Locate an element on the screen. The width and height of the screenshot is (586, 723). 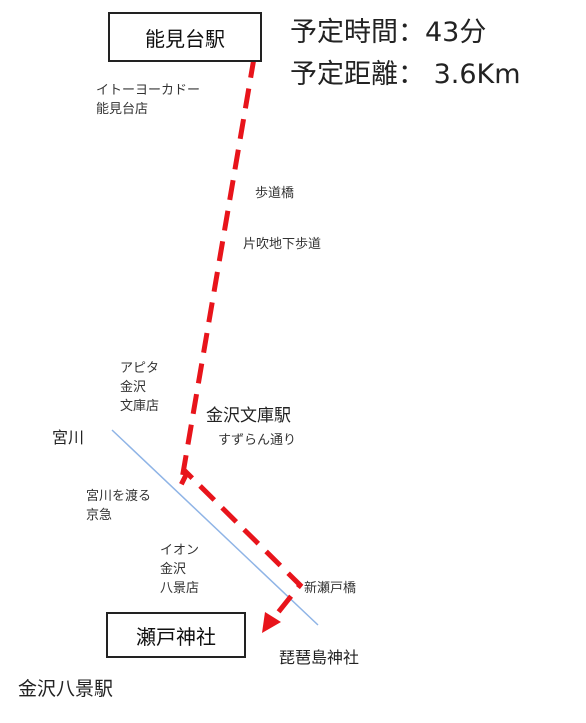
start-station-box: 能見台駅 is located at coordinates (185, 37).